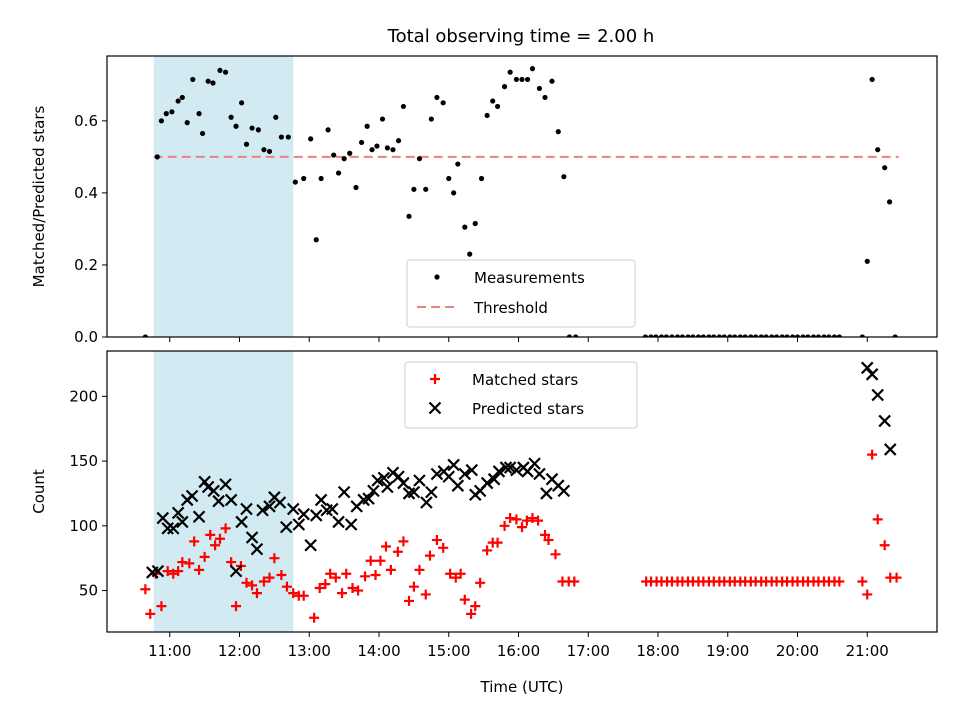 Image resolution: width=960 pixels, height=720 pixels. I want to click on top-ytick-label-2: 0.4, so click(86, 193).